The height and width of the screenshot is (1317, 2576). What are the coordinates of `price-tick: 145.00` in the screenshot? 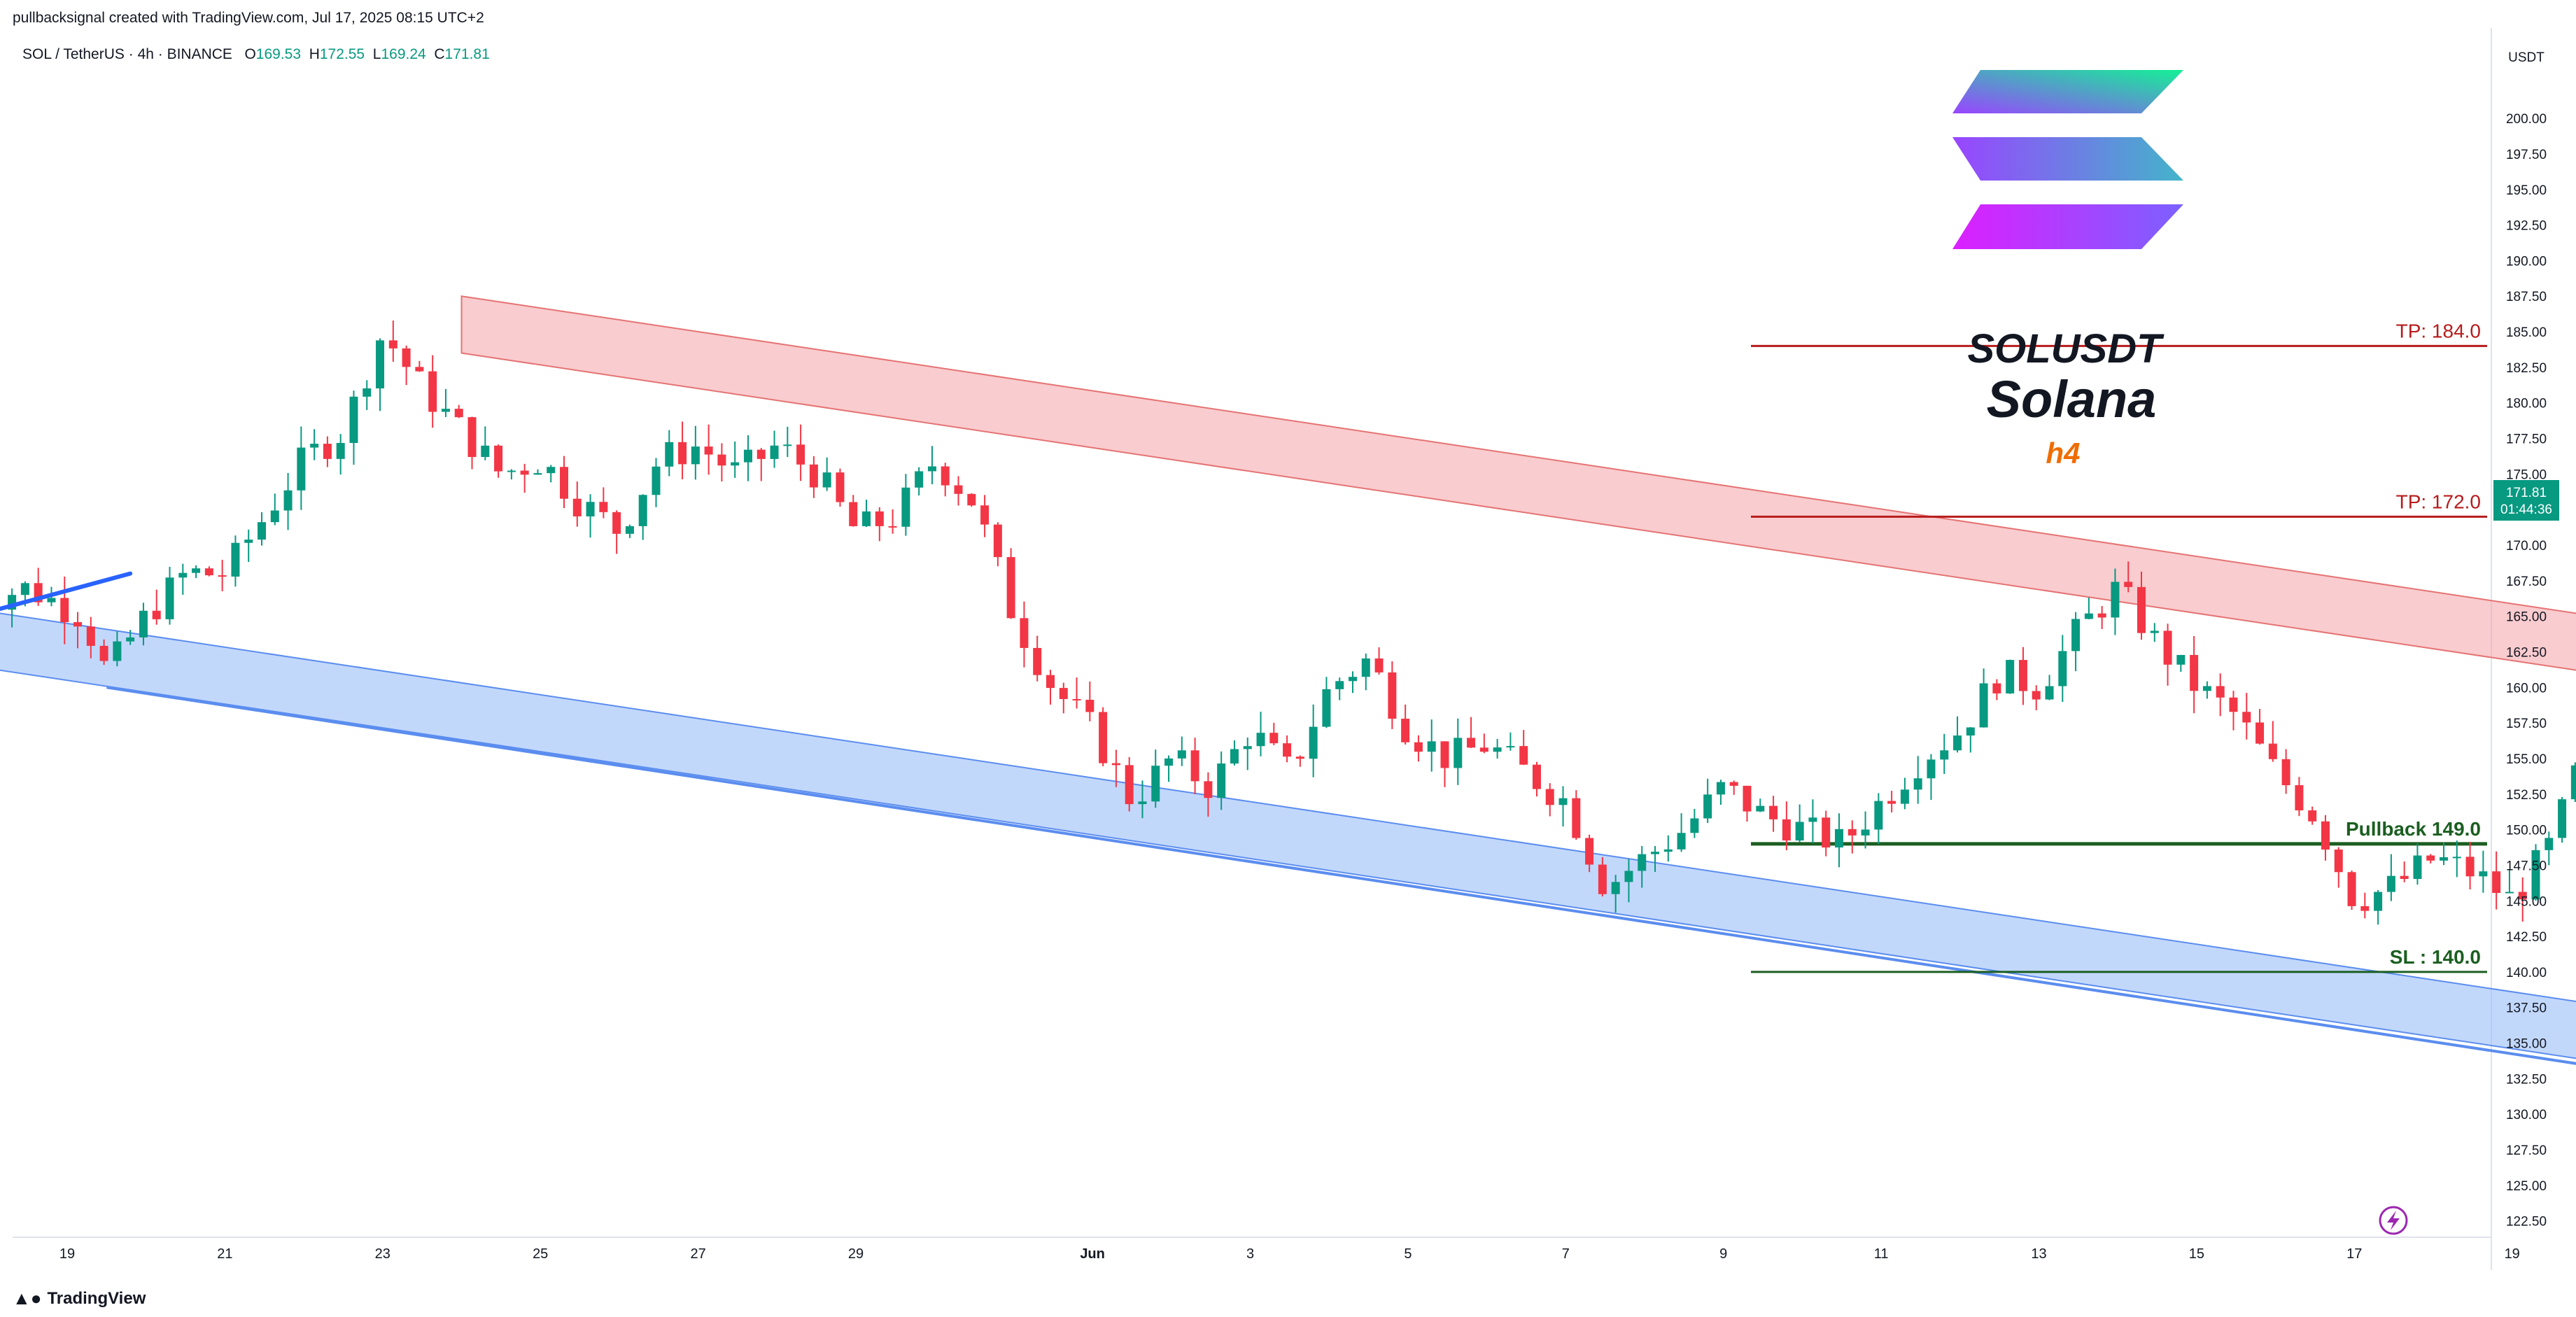 It's located at (2526, 901).